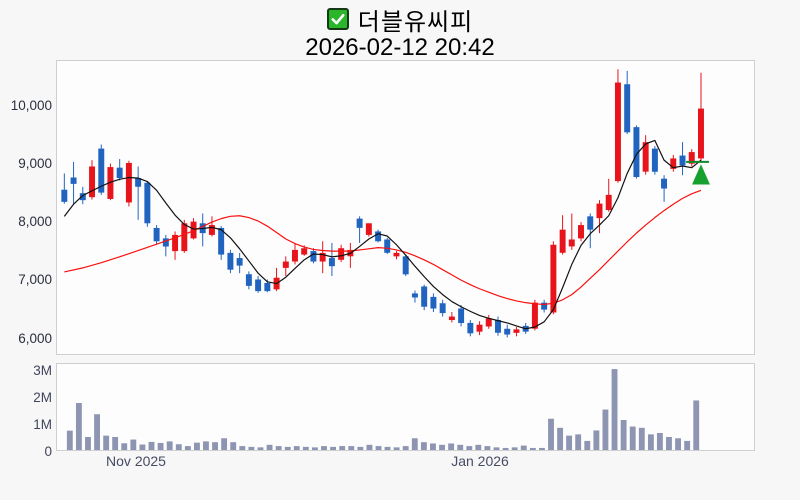 This screenshot has width=800, height=500. I want to click on price-axis-label: 6,000, so click(35, 338).